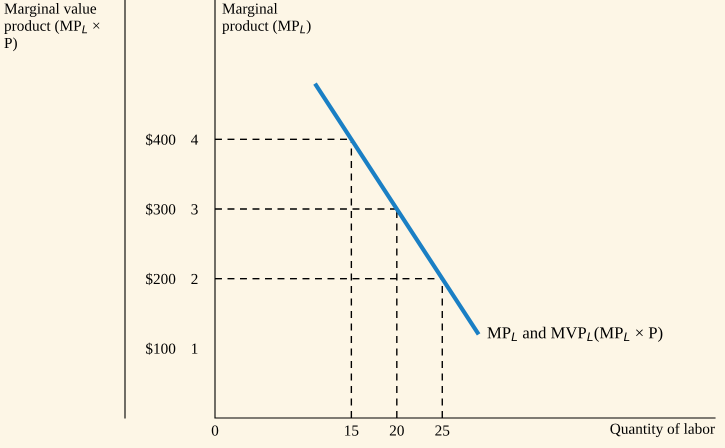 This screenshot has height=448, width=725. I want to click on y-axis-title: Marginal product (MP$_{L}$), so click(266, 18).